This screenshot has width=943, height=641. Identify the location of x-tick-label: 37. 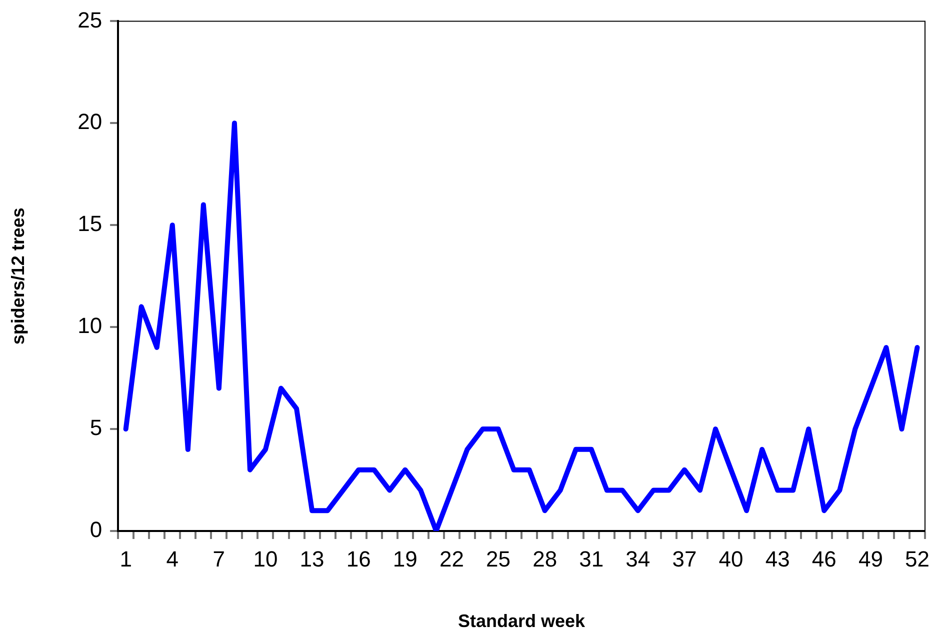
(684, 559).